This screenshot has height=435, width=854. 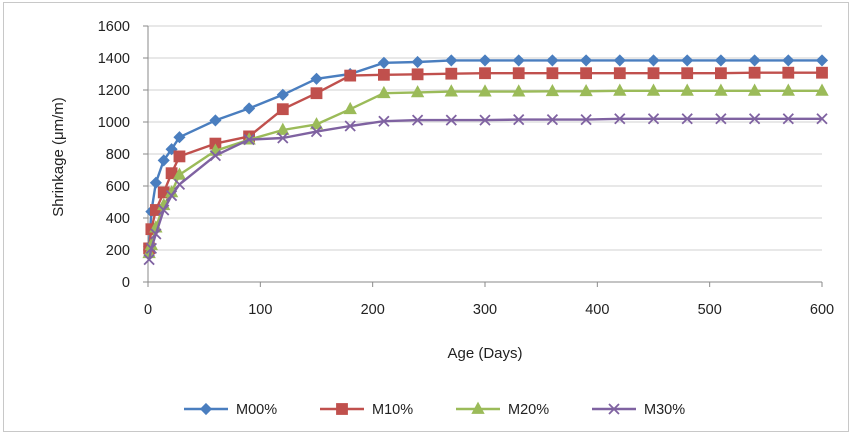 I want to click on x-tick-label: 200, so click(x=373, y=310).